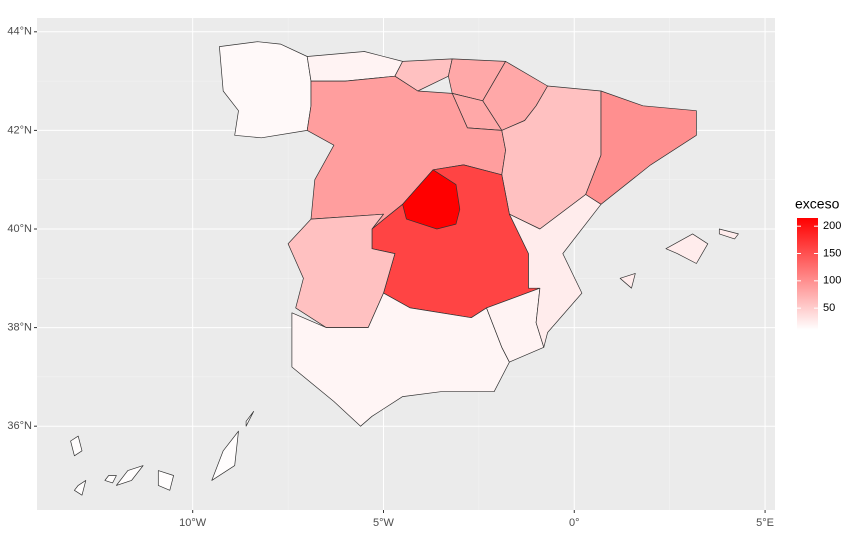 The width and height of the screenshot is (854, 550). I want to click on legend-tick-label: 200, so click(832, 226).